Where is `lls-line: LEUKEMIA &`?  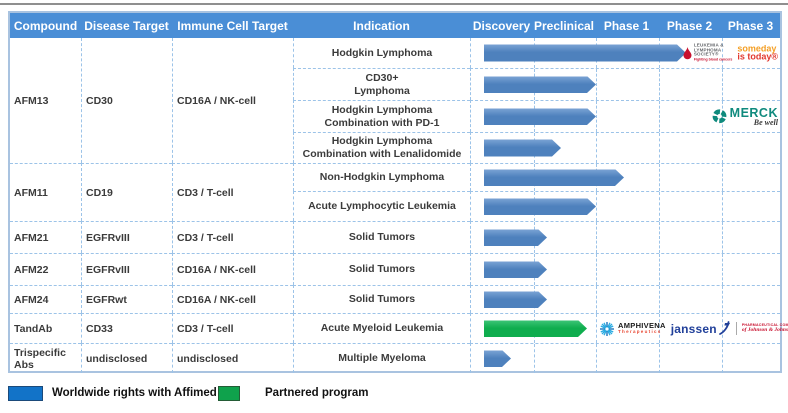
lls-line: LEUKEMIA & is located at coordinates (708, 45).